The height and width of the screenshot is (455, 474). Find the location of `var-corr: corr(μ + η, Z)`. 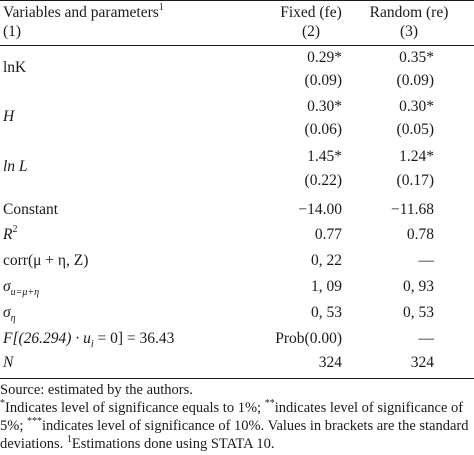

var-corr: corr(μ + η, Z) is located at coordinates (46, 260).